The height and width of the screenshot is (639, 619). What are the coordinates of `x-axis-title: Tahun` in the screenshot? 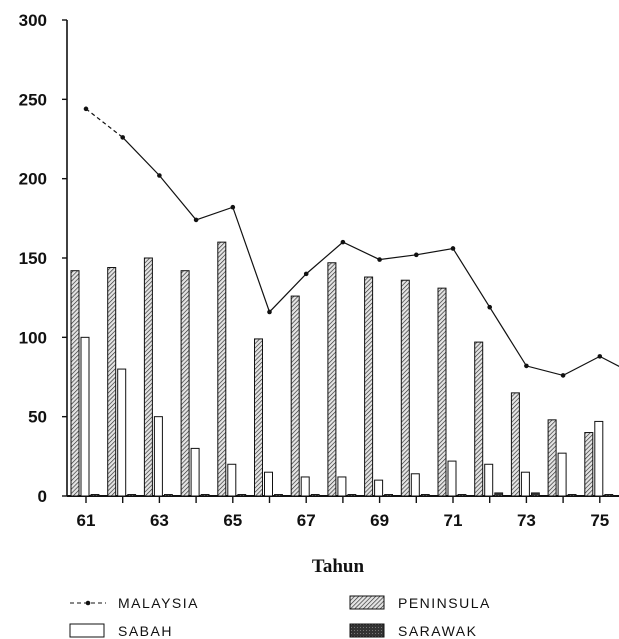 It's located at (338, 566).